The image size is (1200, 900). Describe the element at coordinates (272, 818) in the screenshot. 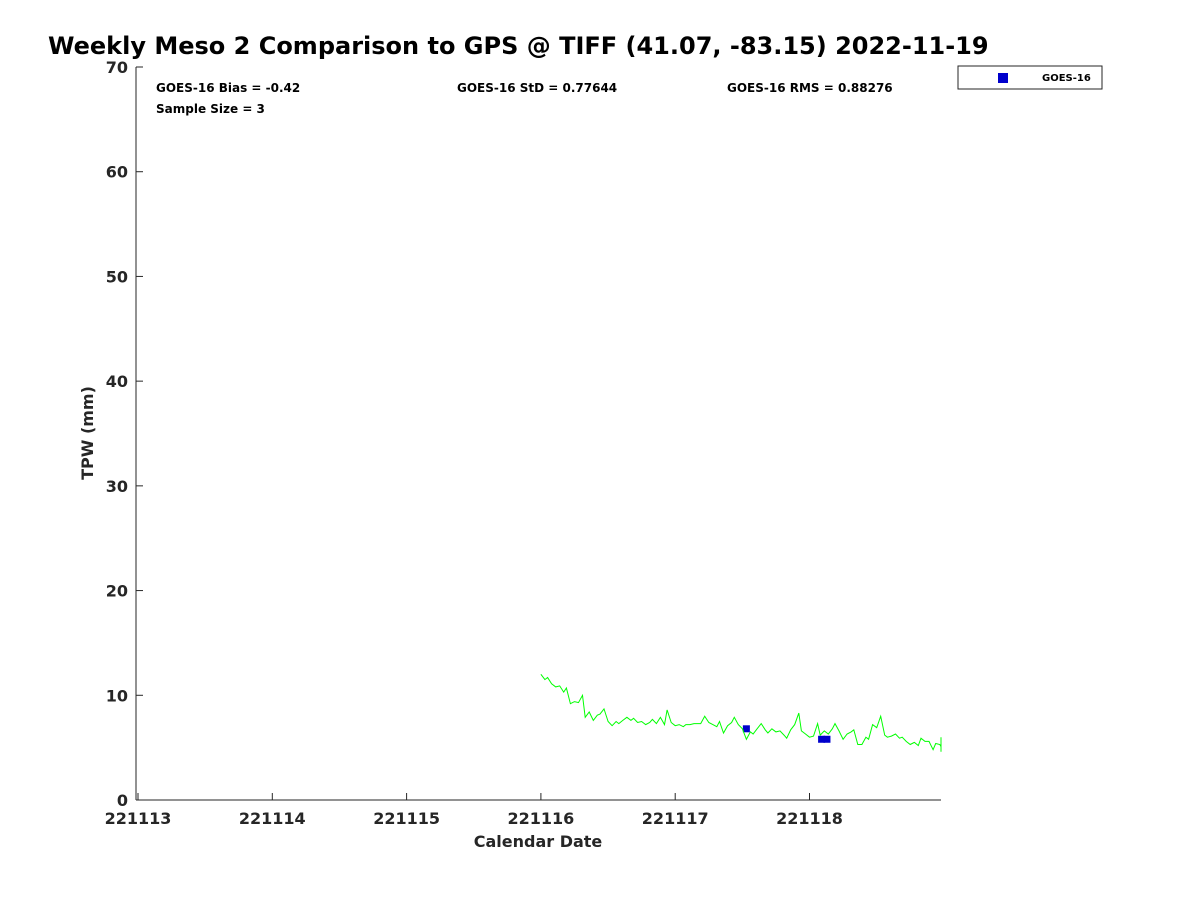

I see `x-tick-label: 221114` at that location.